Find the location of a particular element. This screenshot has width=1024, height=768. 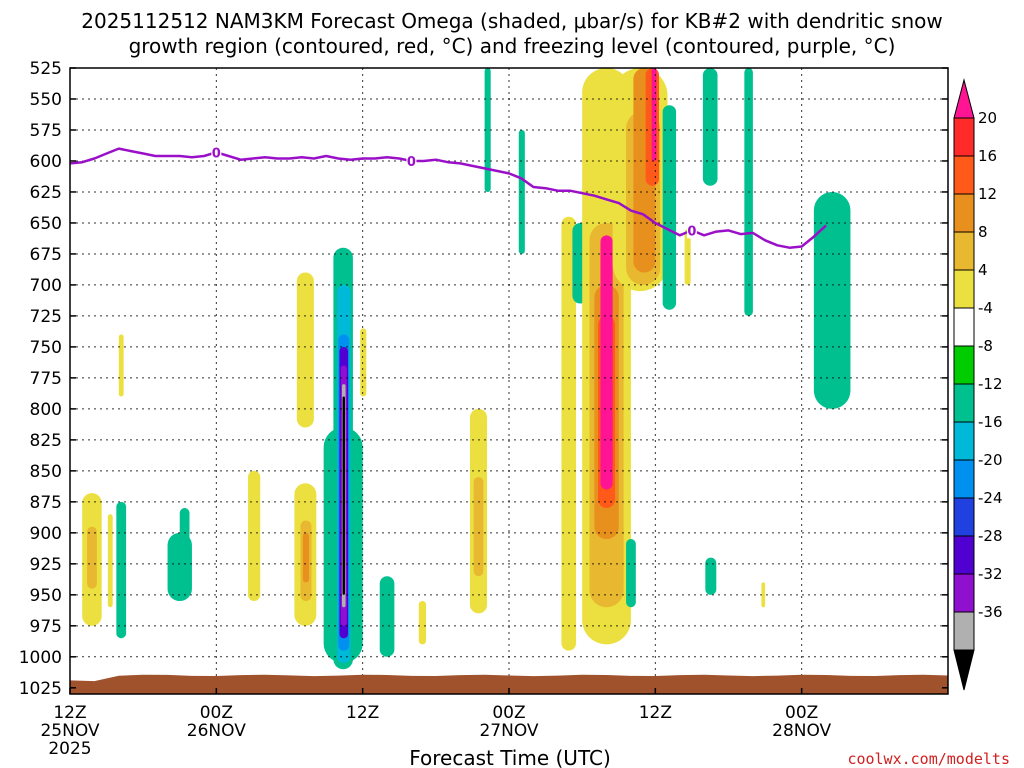

colorbar-label: 4 is located at coordinates (983, 270).